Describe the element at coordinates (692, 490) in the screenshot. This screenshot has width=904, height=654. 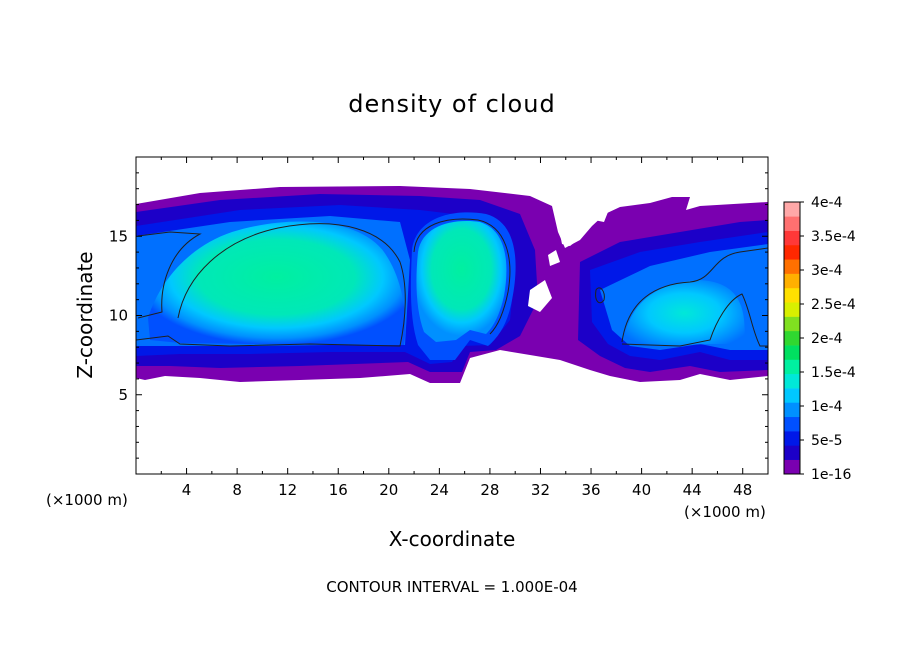
I see `x-tick-label: 44` at that location.